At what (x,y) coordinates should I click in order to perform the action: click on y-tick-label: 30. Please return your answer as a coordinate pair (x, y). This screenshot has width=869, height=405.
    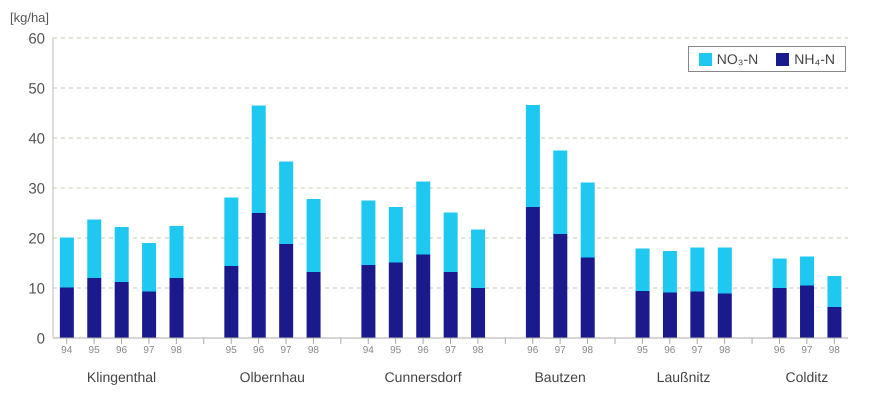
    Looking at the image, I should click on (36, 189).